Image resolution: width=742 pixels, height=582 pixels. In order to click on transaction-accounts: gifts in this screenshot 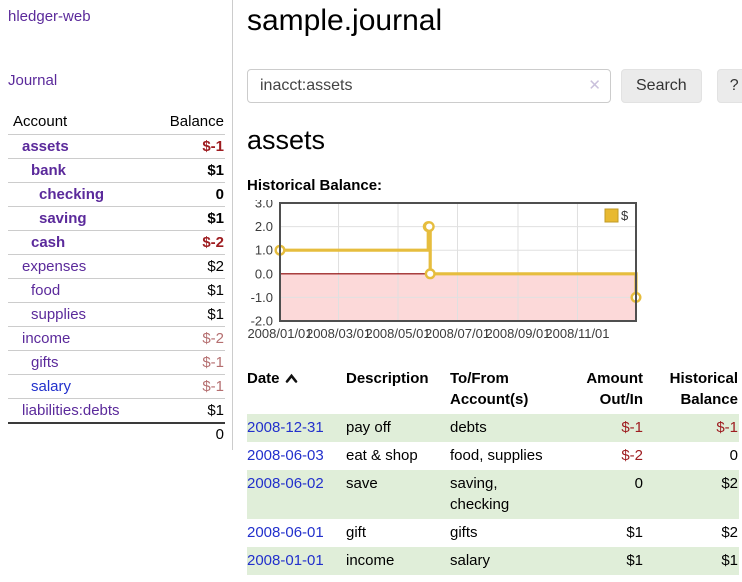, I will do `click(464, 532)`.